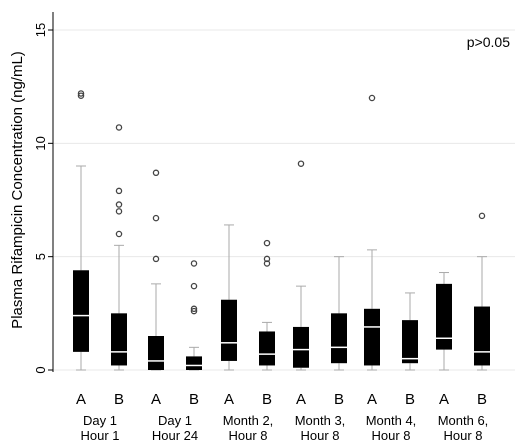  I want to click on y-axis: 0 5 10 15, so click(43, 193).